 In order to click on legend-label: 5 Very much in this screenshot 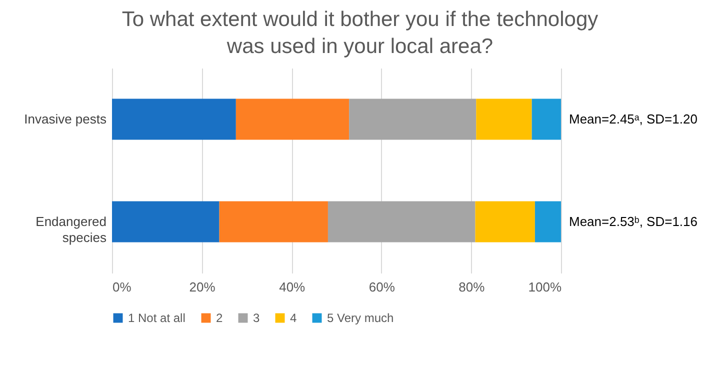, I will do `click(360, 318)`.